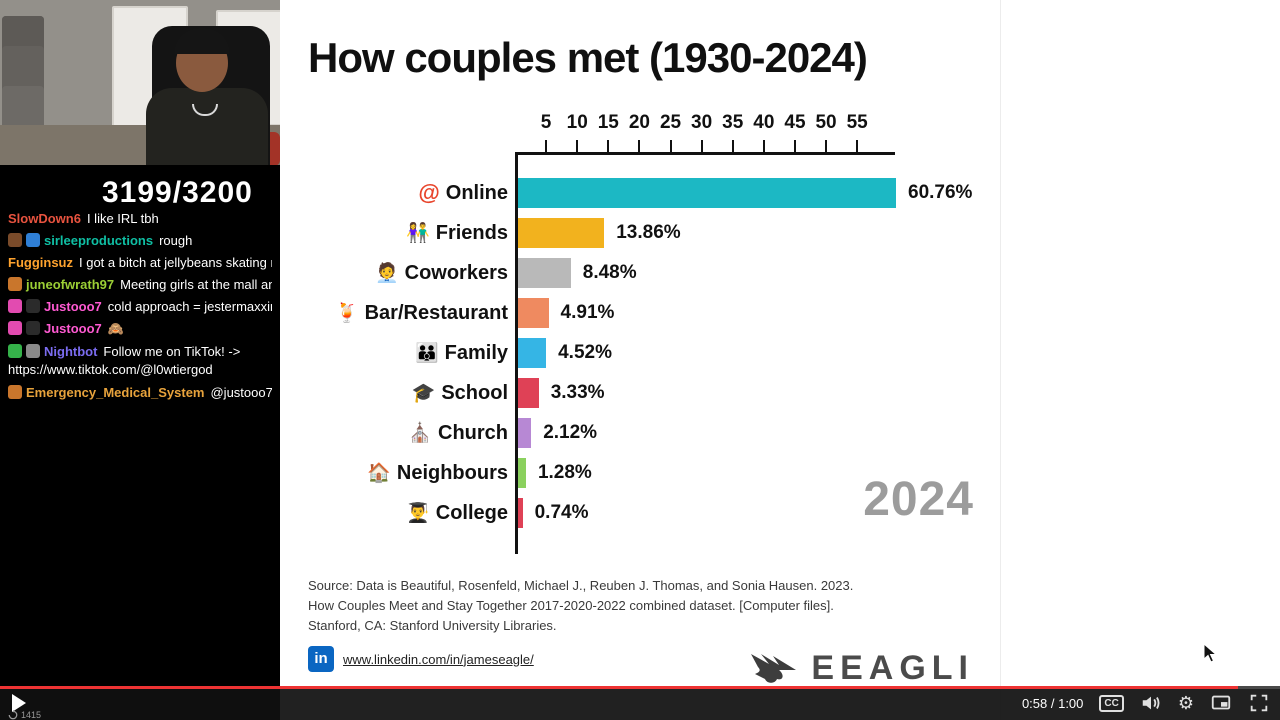  Describe the element at coordinates (705, 153) in the screenshot. I see `x-axis-line` at that location.